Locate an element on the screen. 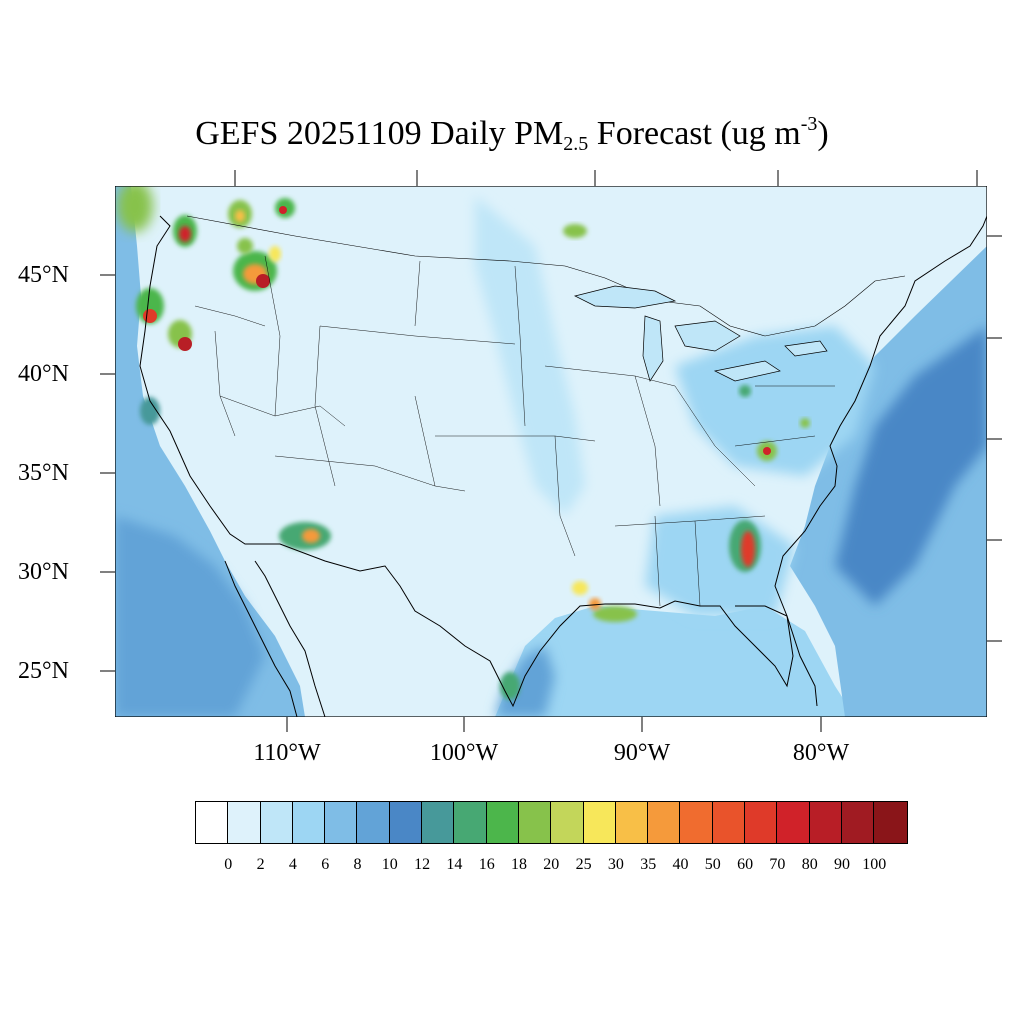 This screenshot has height=1024, width=1024. title-close: ) is located at coordinates (823, 133).